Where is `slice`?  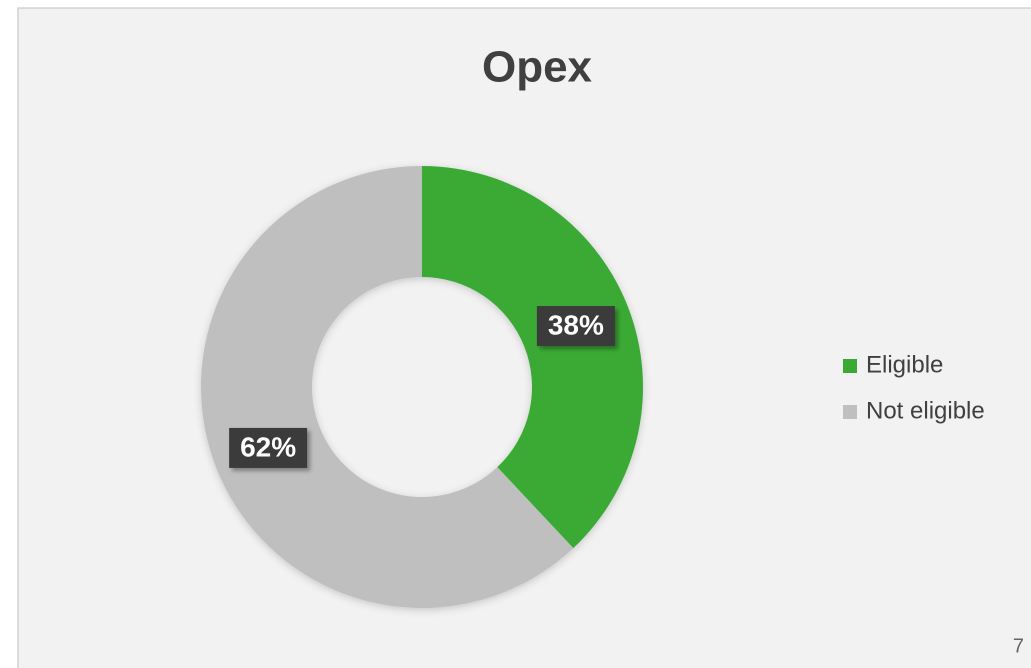
slice is located at coordinates (533, 357).